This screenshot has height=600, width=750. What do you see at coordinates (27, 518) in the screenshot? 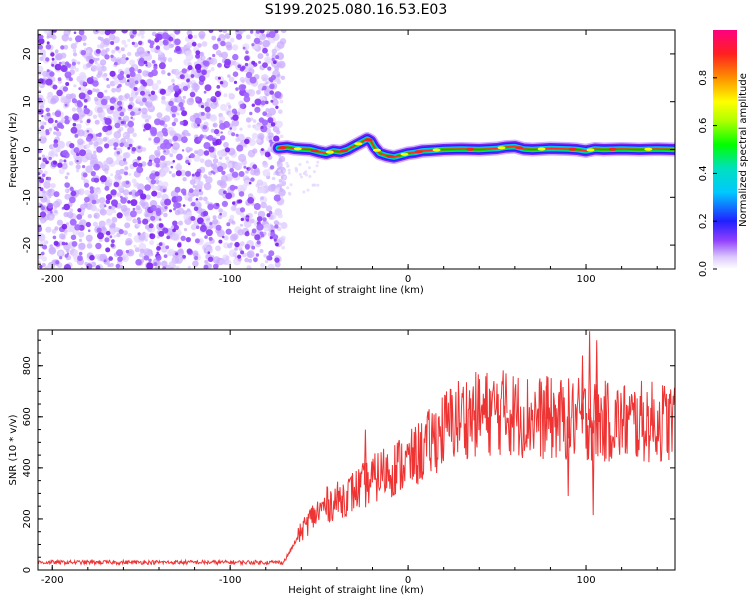
I see `y-tick-label: 200` at bounding box center [27, 518].